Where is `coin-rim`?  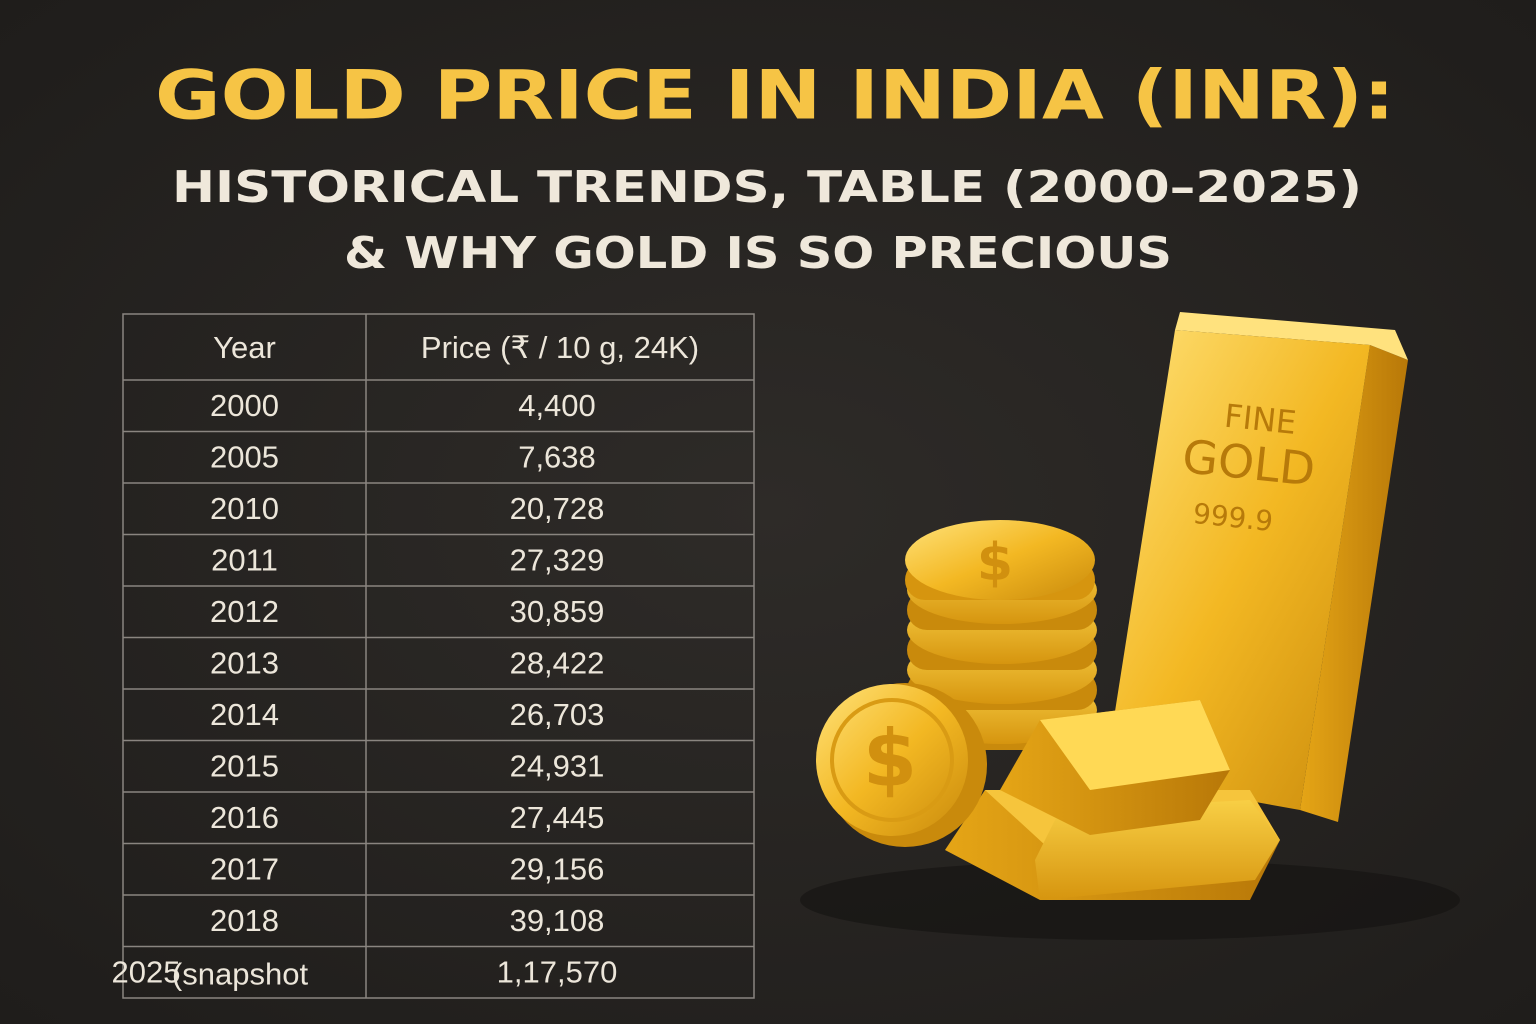 coin-rim is located at coordinates (892, 760).